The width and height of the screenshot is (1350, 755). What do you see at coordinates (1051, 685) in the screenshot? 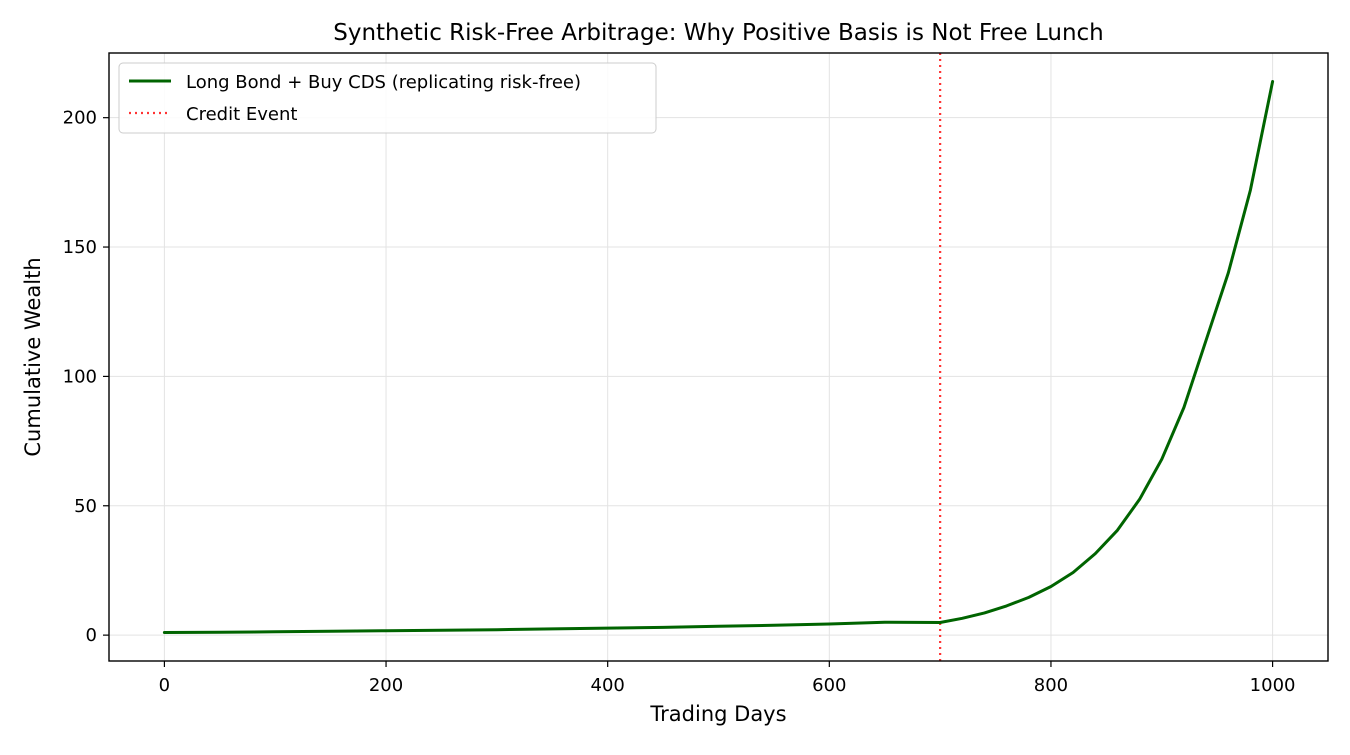
I see `x-tick-label: 800` at bounding box center [1051, 685].